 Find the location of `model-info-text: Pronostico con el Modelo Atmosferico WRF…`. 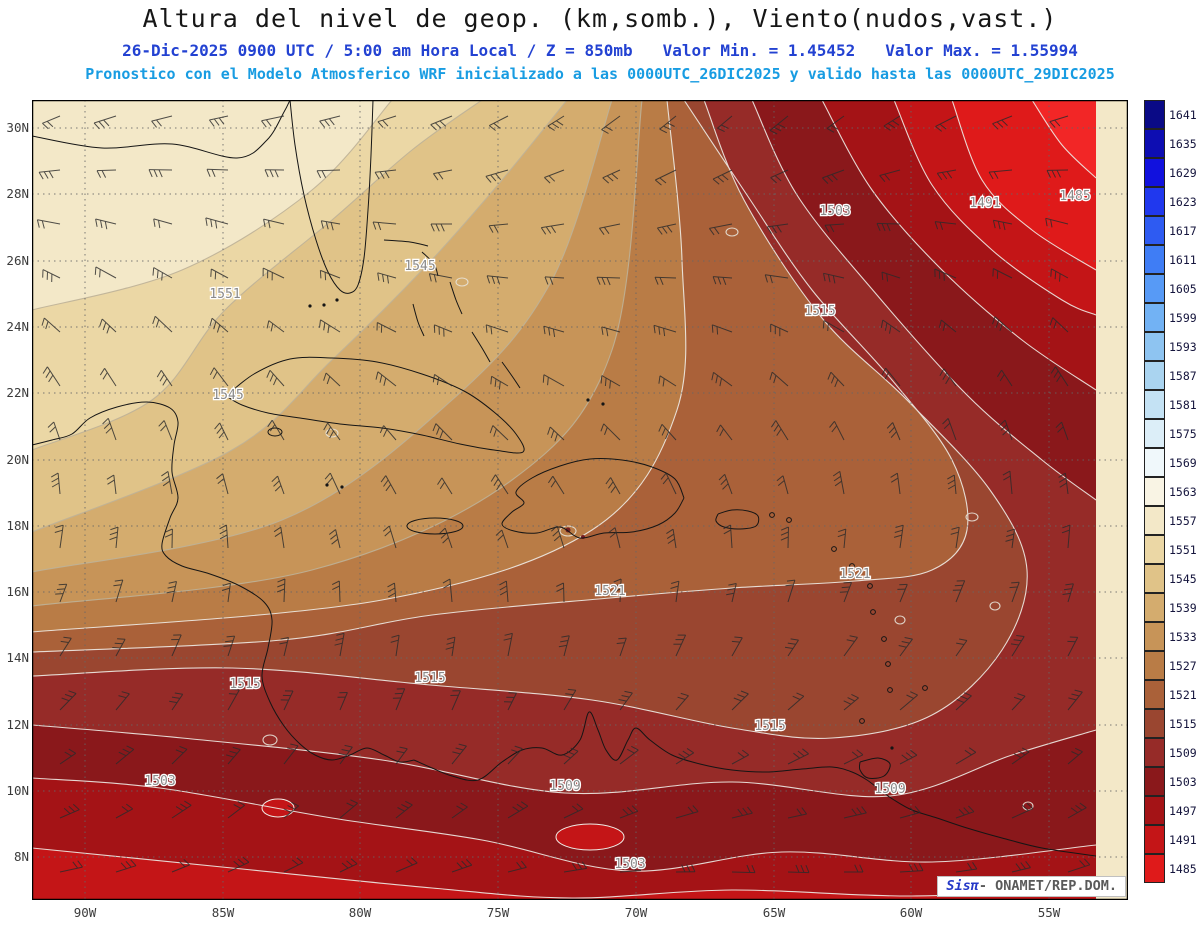

model-info-text: Pronostico con el Modelo Atmosferico WRF… is located at coordinates (600, 74).